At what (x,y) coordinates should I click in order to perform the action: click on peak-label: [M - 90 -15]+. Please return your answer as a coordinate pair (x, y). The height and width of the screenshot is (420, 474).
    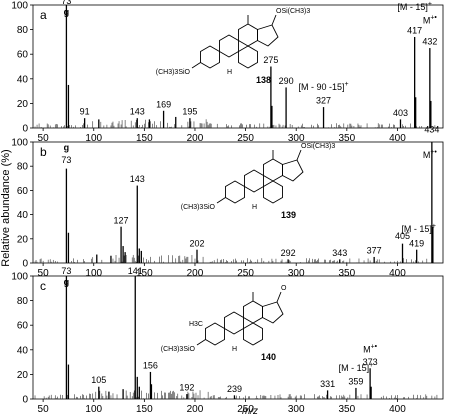
    Looking at the image, I should click on (323, 86).